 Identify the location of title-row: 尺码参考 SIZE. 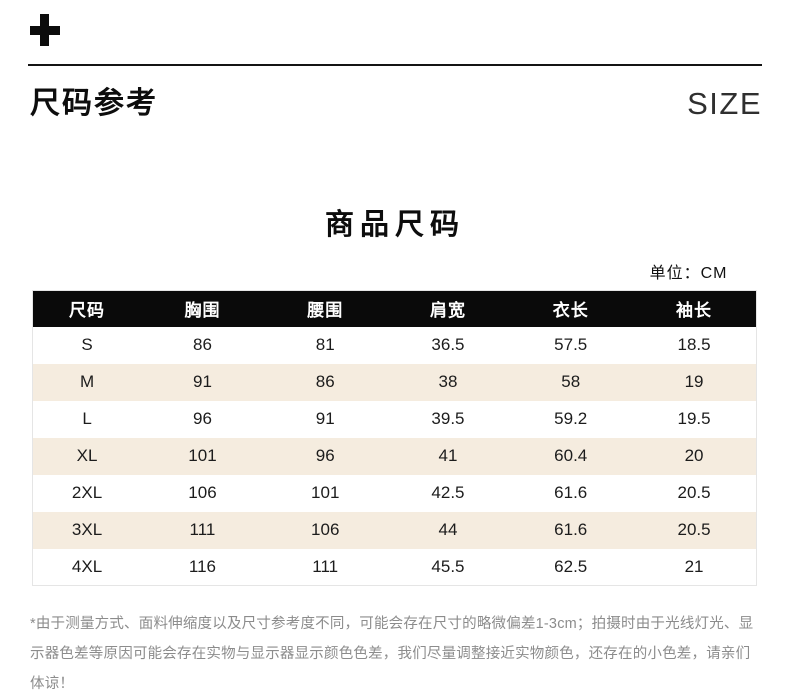
(396, 100).